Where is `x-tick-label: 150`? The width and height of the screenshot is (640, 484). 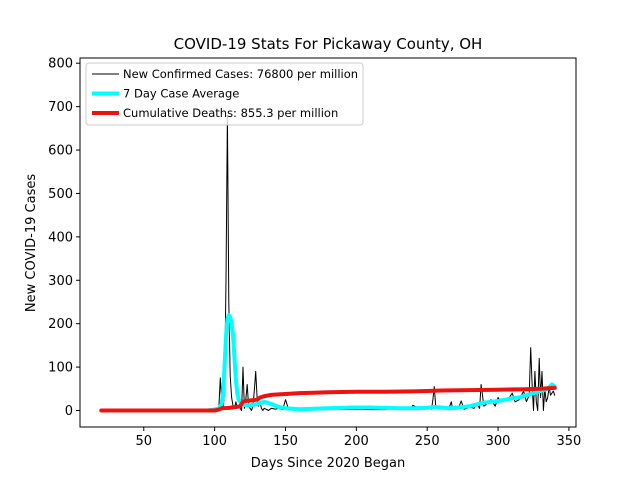 x-tick-label: 150 is located at coordinates (285, 441).